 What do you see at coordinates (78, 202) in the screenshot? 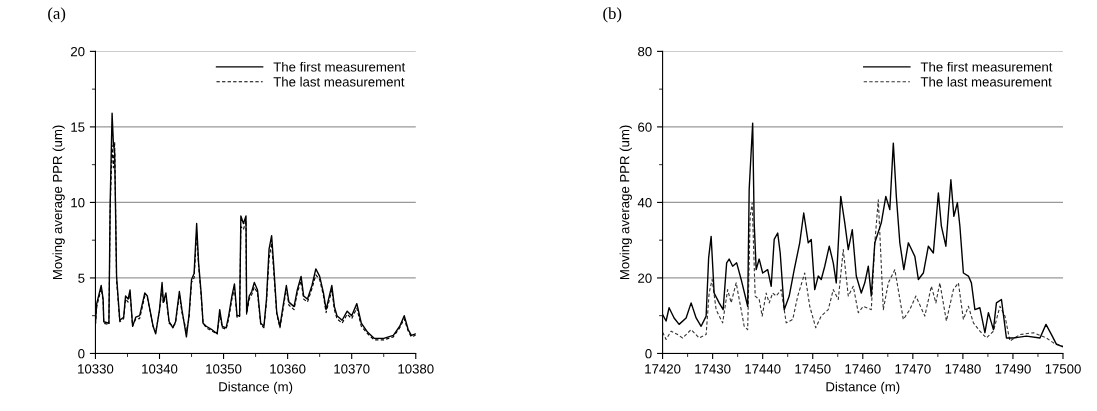
I see `y-tick-label: 10` at bounding box center [78, 202].